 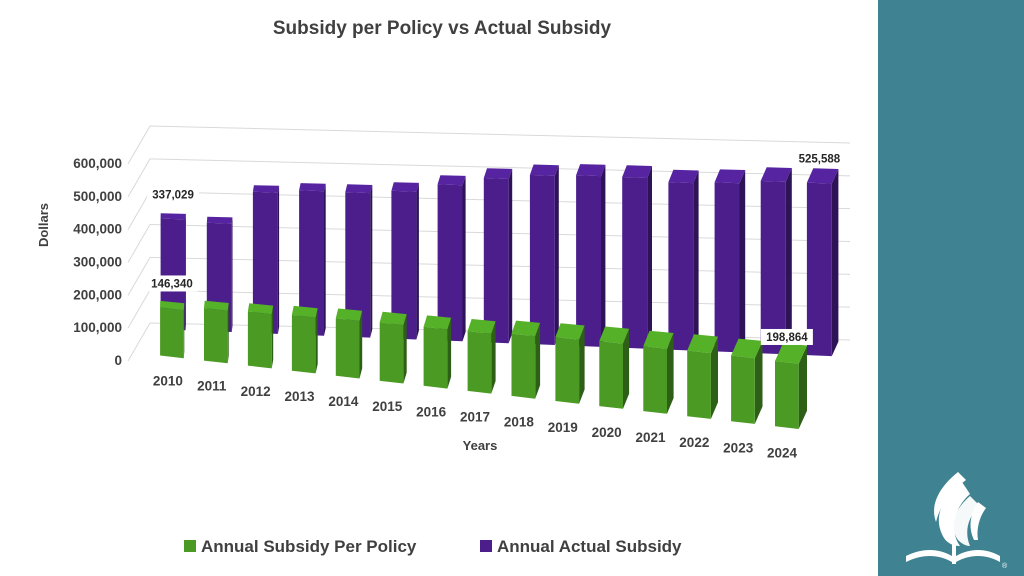 I want to click on x-tick-label: 2023, so click(x=738, y=447).